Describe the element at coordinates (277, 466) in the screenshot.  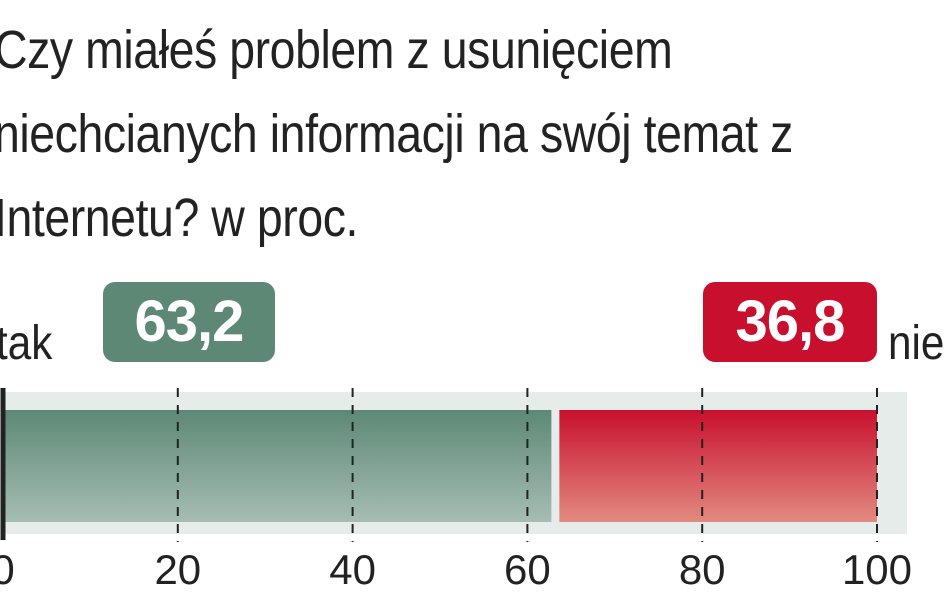
I see `bar-segment-tak` at that location.